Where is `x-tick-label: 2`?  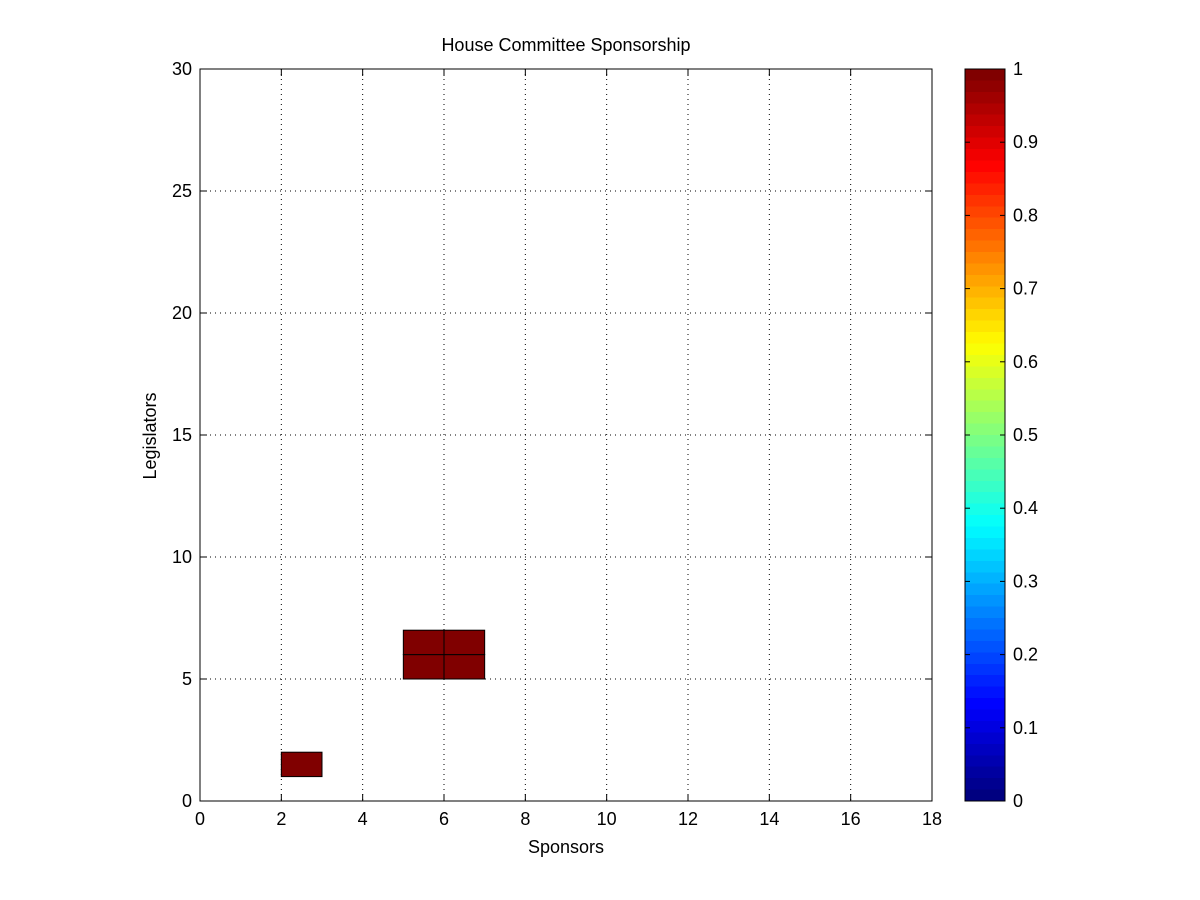
x-tick-label: 2 is located at coordinates (281, 819).